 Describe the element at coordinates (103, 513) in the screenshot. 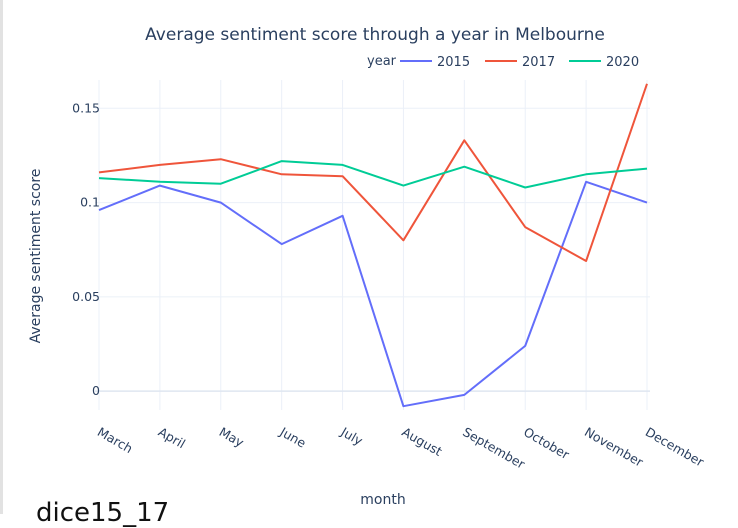

I see `footer-text: dice15_17` at that location.